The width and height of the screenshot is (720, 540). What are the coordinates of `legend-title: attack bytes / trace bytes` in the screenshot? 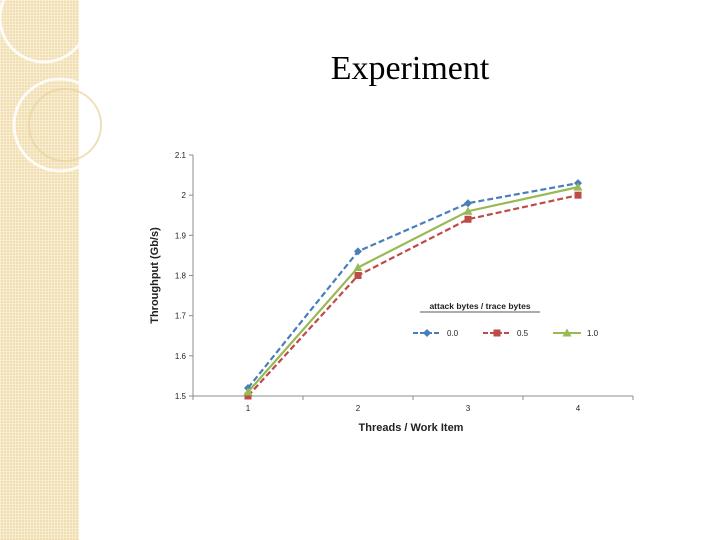 It's located at (479, 306).